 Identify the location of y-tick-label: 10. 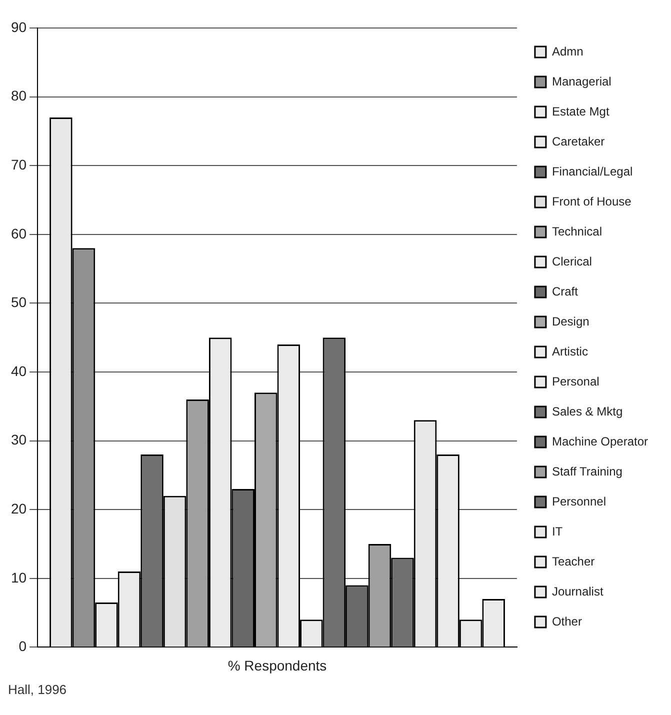
(18, 577).